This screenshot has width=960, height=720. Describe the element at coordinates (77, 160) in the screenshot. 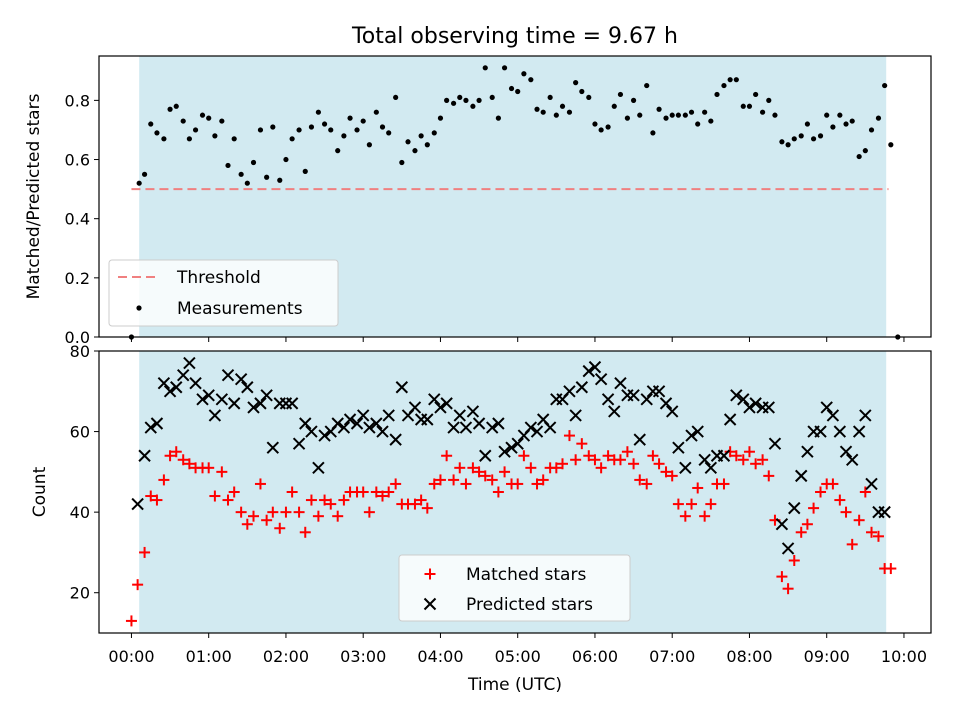

I see `ratio-y-tick-label: 0.6` at that location.